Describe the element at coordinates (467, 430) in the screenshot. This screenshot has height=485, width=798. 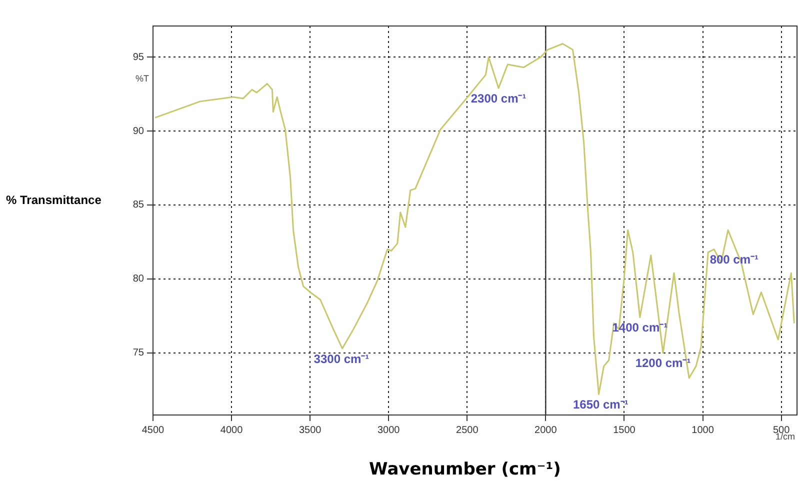
I see `x-tick-label: 2500` at that location.